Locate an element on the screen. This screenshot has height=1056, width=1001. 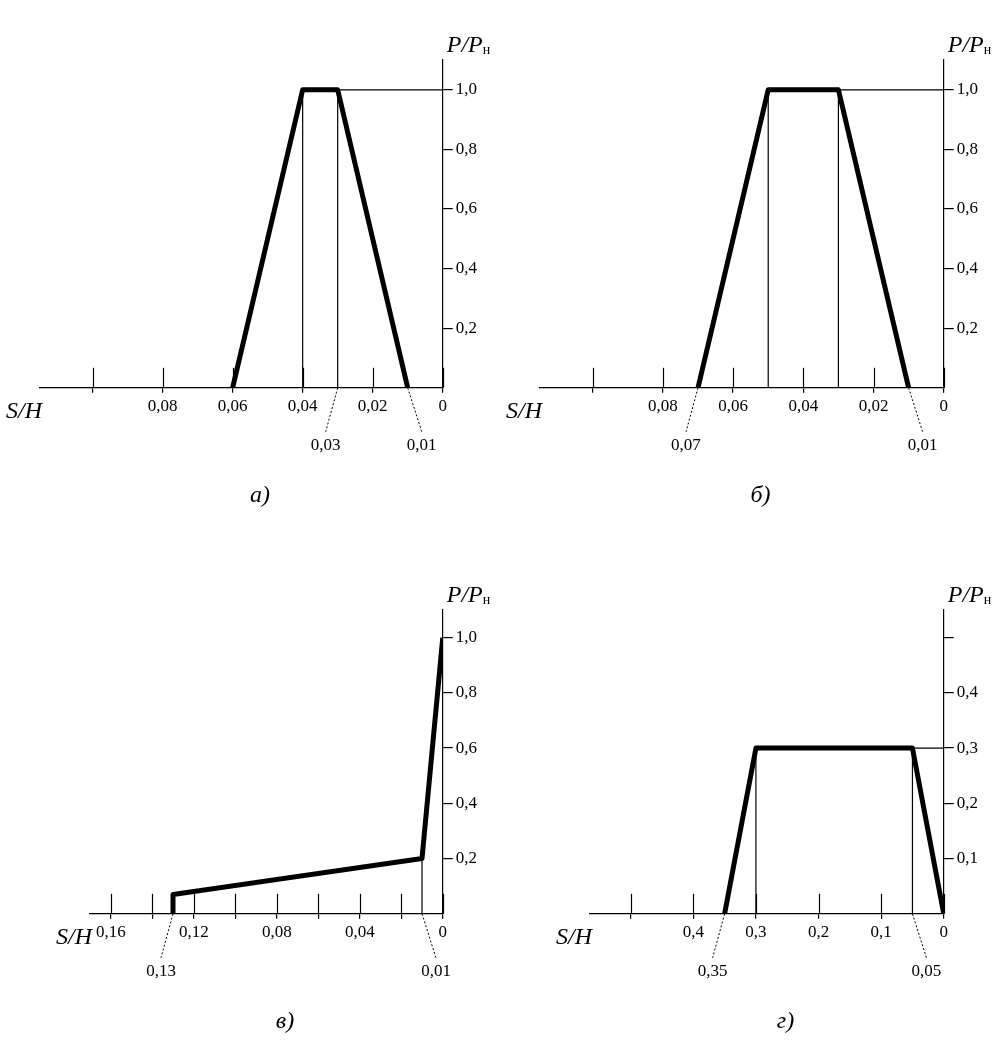
x-tick-label: 0,1 is located at coordinates (881, 932).